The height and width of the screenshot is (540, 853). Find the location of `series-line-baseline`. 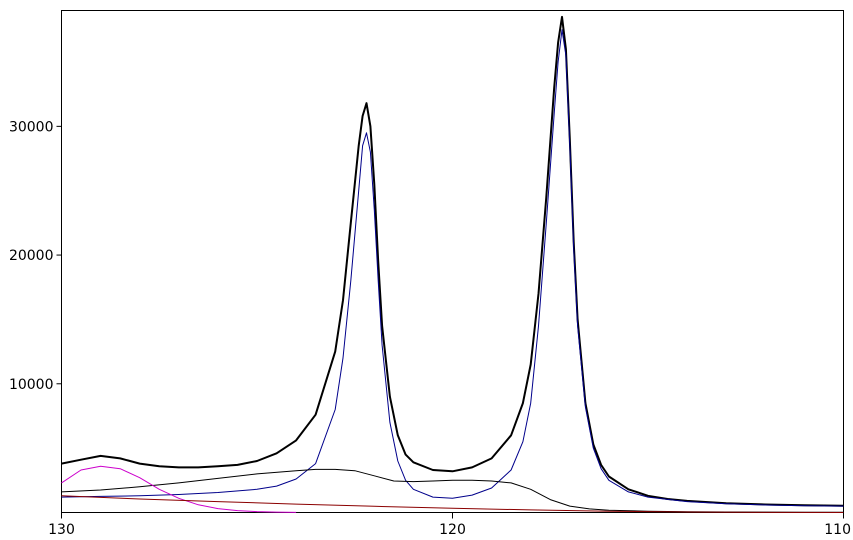

series-line-baseline is located at coordinates (452, 504).